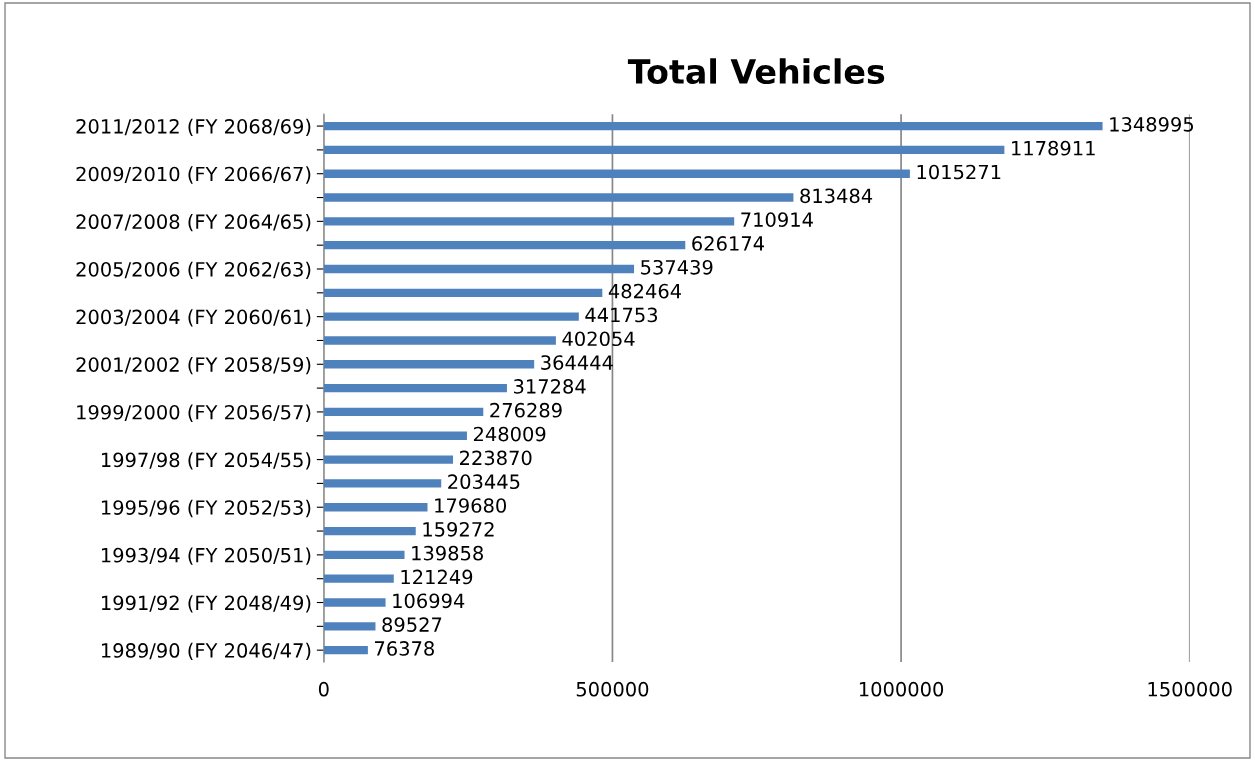 This screenshot has width=1255, height=761. I want to click on x-tick-label: 1000000, so click(901, 689).